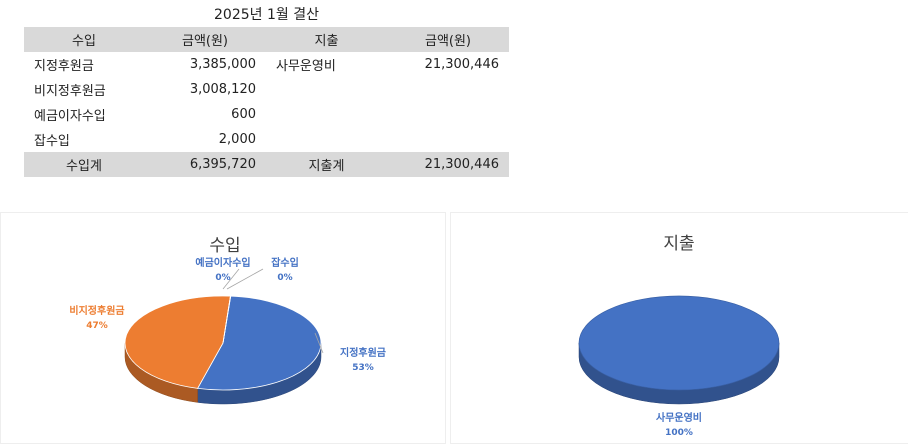 This screenshot has width=908, height=444. What do you see at coordinates (266, 15) in the screenshot?
I see `sheet-title: 2025년 1월 결산` at bounding box center [266, 15].